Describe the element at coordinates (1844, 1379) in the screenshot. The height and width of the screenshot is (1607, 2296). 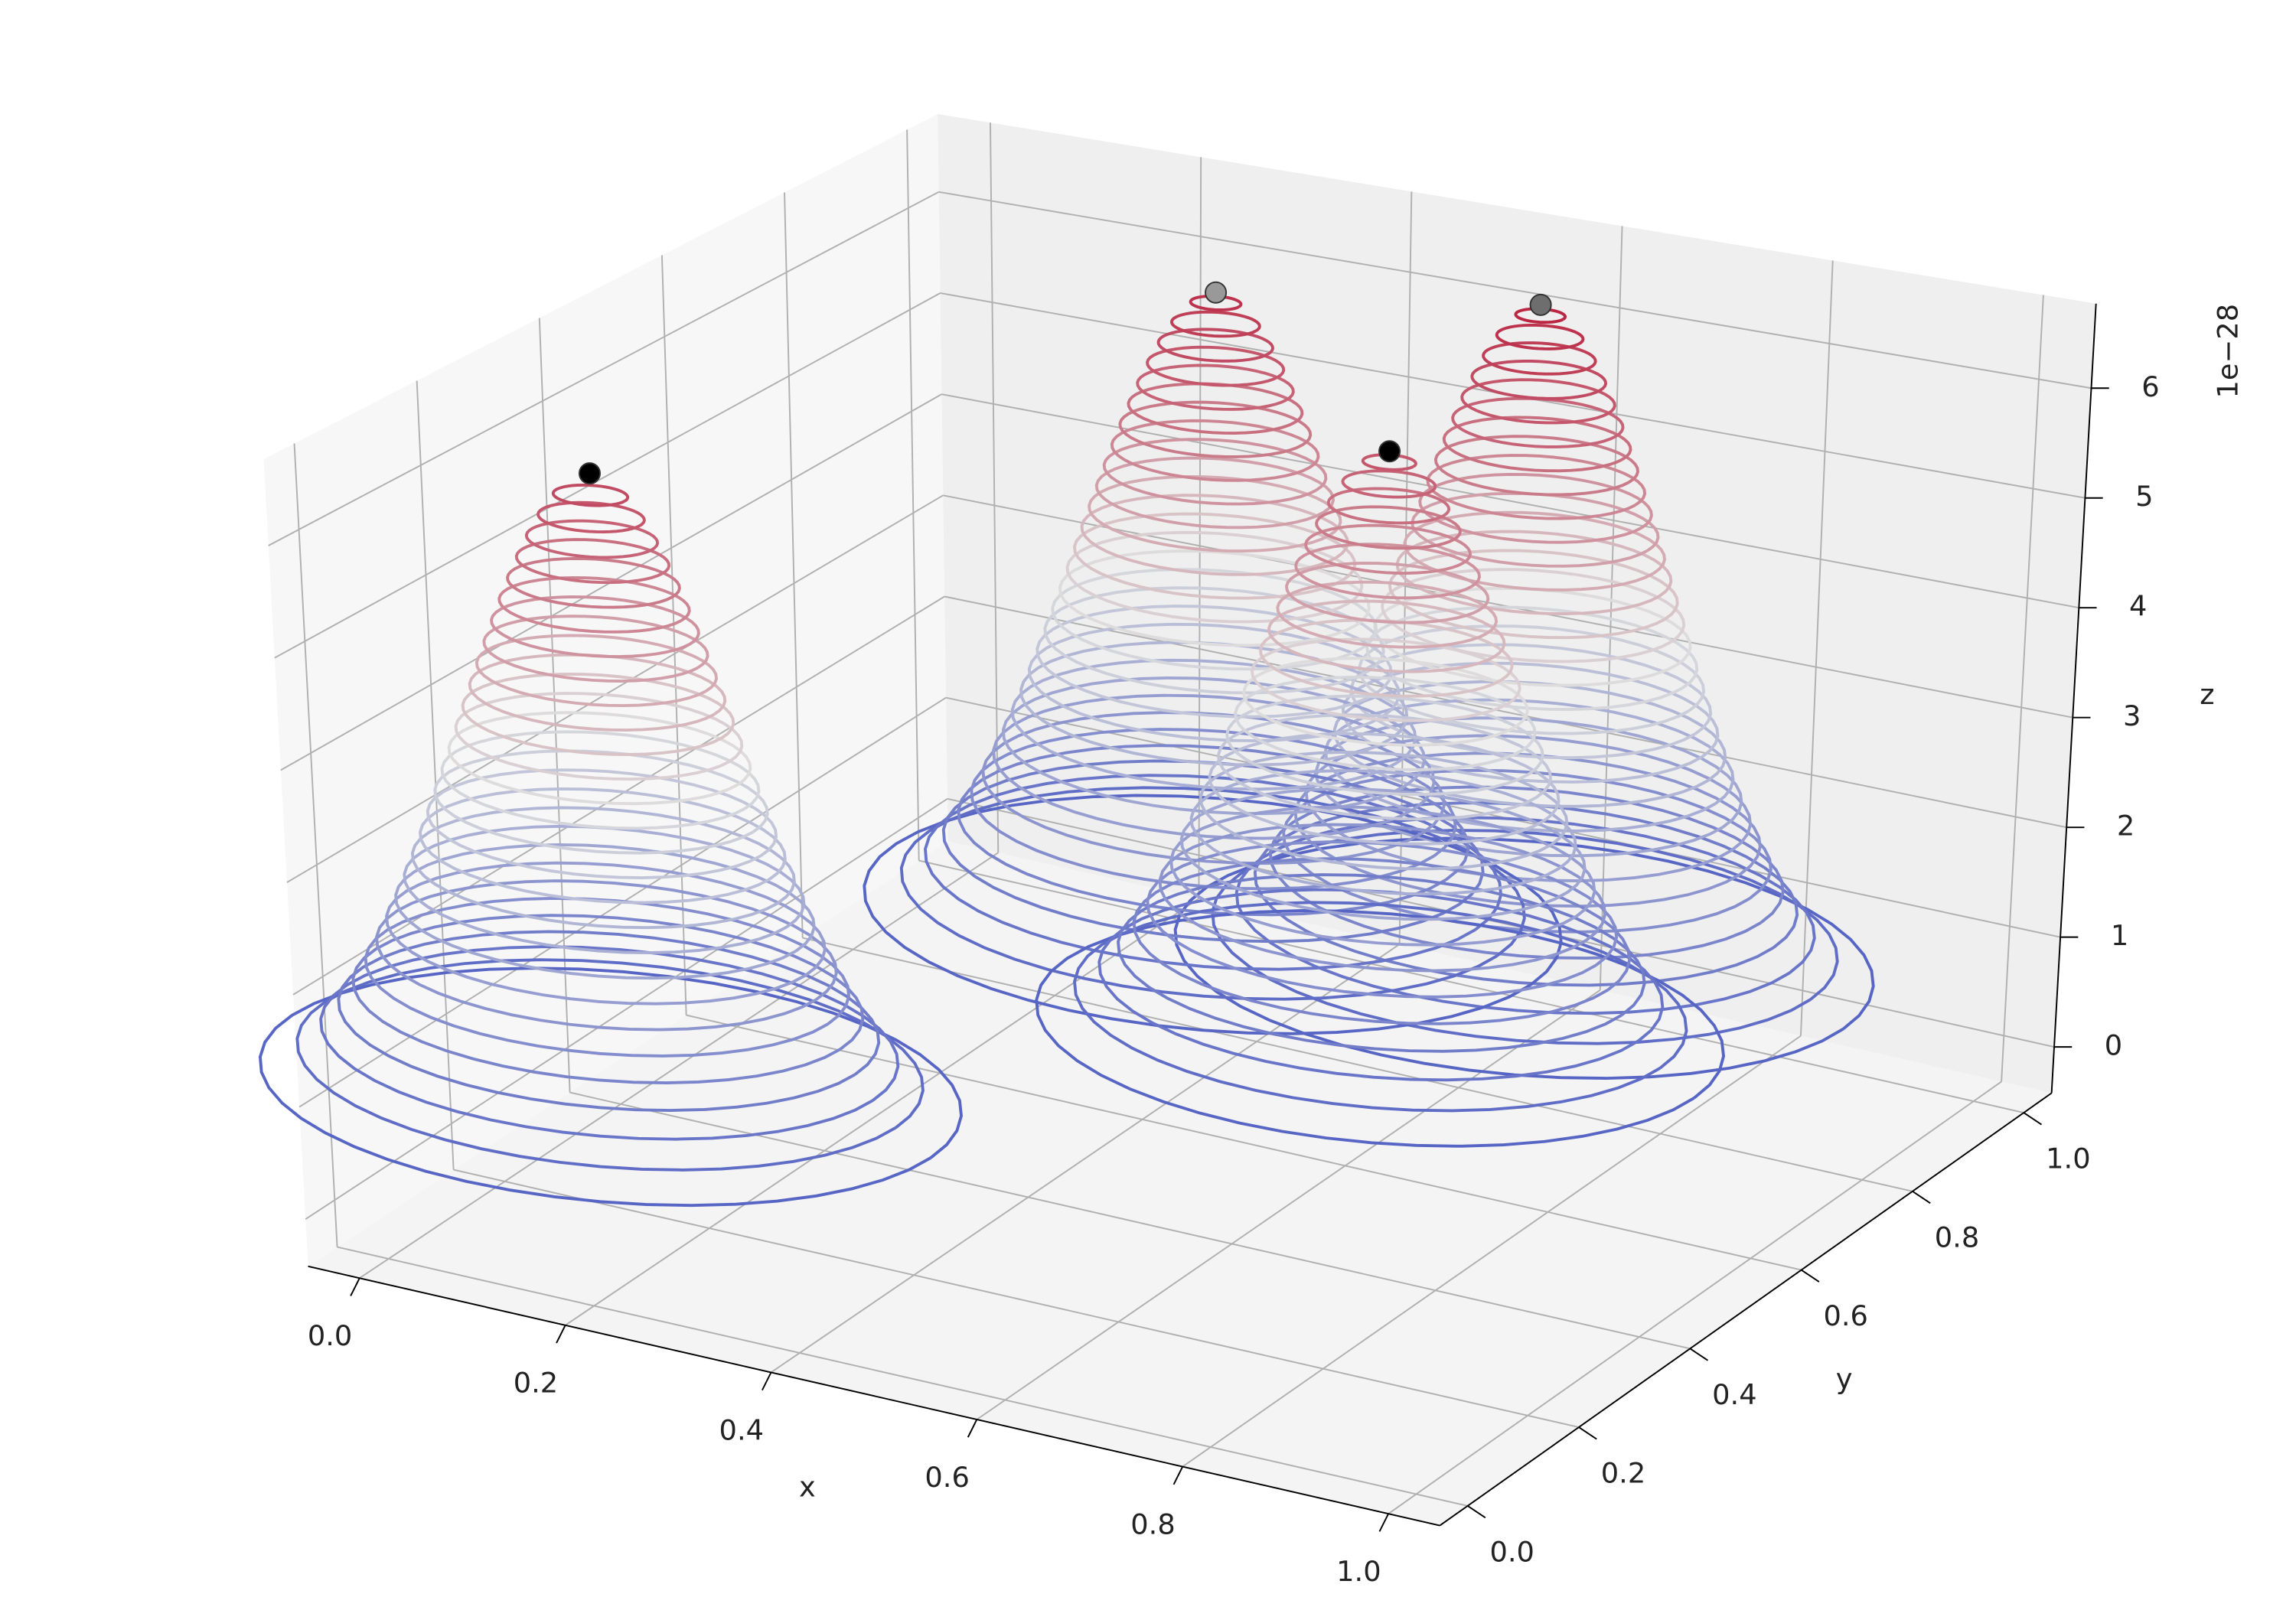
I see `y-axis-label: y` at that location.